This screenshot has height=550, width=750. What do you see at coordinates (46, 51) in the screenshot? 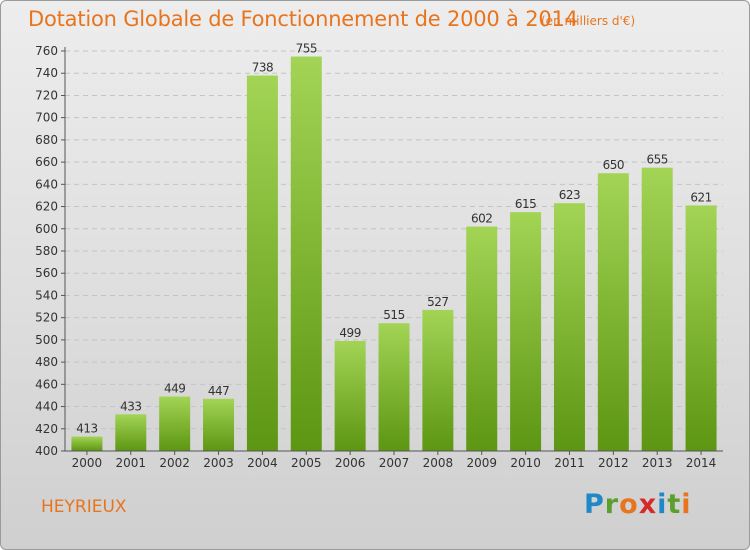
I see `y-tick-label: 760` at bounding box center [46, 51].